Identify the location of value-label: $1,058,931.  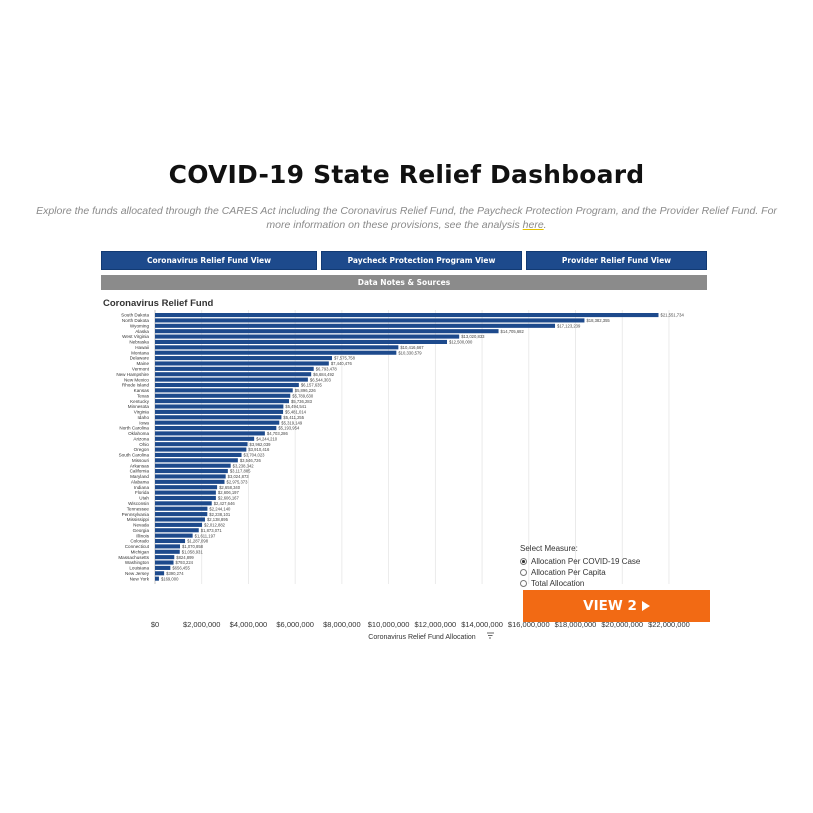
(193, 551).